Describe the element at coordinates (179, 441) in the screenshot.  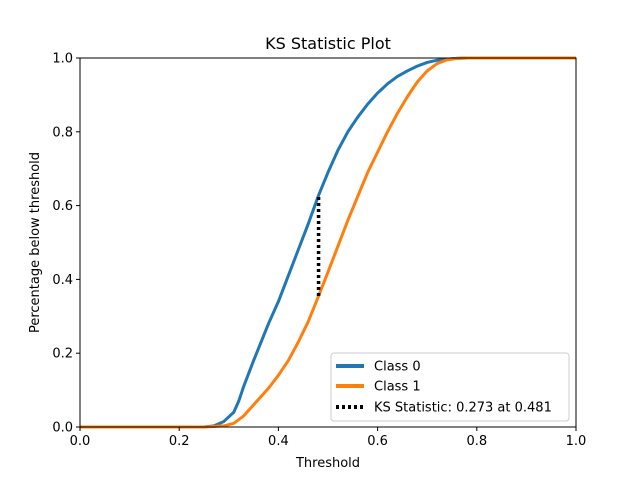
I see `x-tick-label: 0.2` at that location.